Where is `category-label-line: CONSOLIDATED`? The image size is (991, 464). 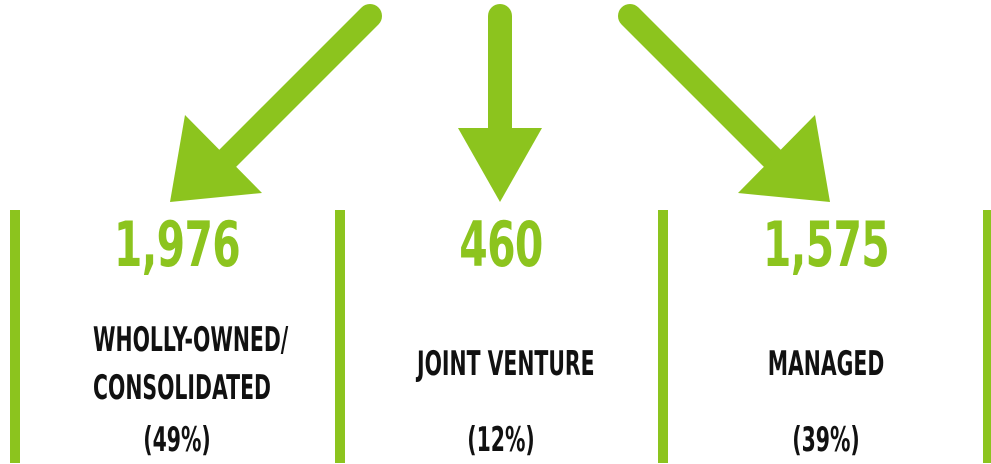
category-label-line: CONSOLIDATED is located at coordinates (182, 388).